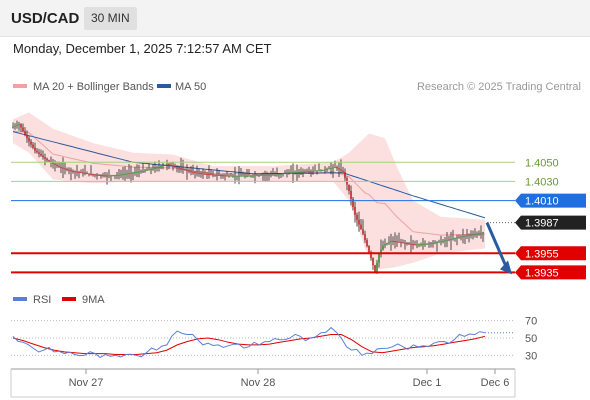 This screenshot has height=400, width=590. I want to click on x-axis: Nov 27 Nov 28 Dec 1 Dec 6, so click(289, 379).